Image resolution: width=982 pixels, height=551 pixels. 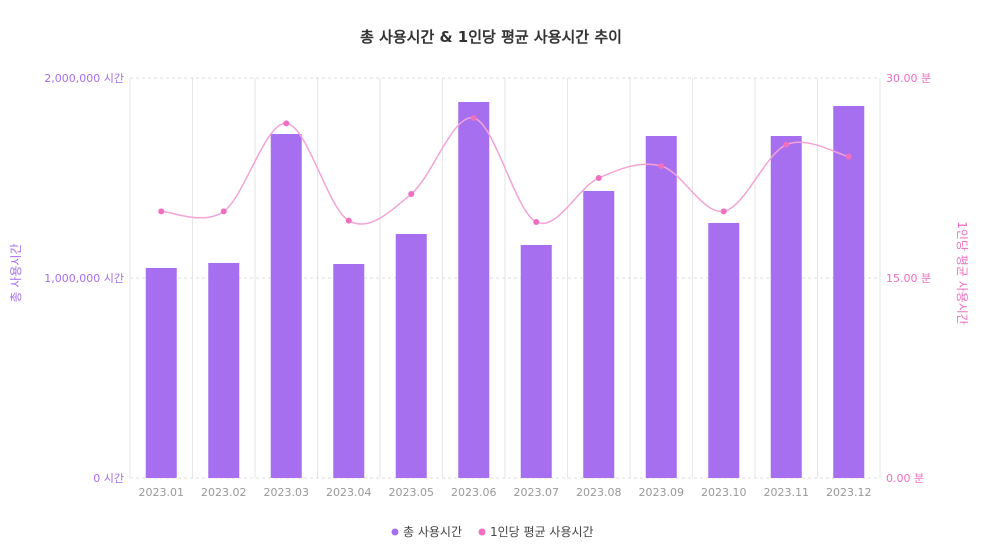 What do you see at coordinates (432, 532) in the screenshot?
I see `legend-label-total: 총 사용시간` at bounding box center [432, 532].